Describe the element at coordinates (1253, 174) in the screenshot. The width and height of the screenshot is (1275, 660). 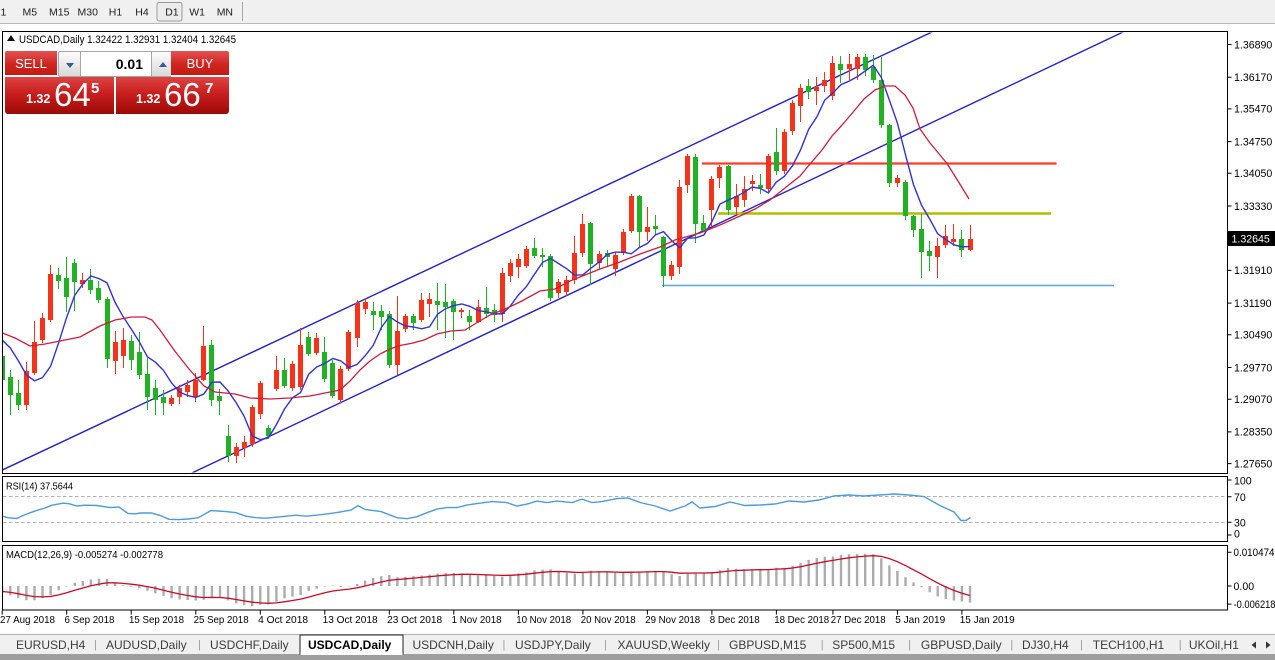
I see `svg-text: 1.34050` at that location.